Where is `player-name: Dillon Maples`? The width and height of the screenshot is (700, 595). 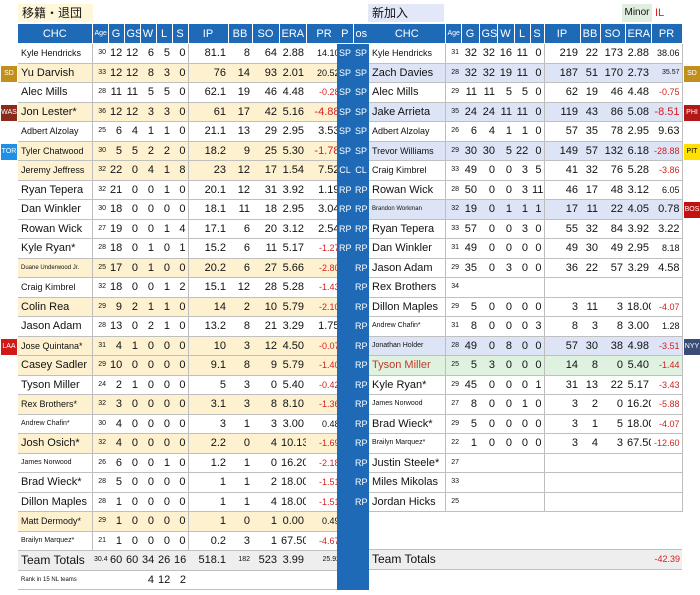 player-name: Dillon Maples is located at coordinates (407, 307).